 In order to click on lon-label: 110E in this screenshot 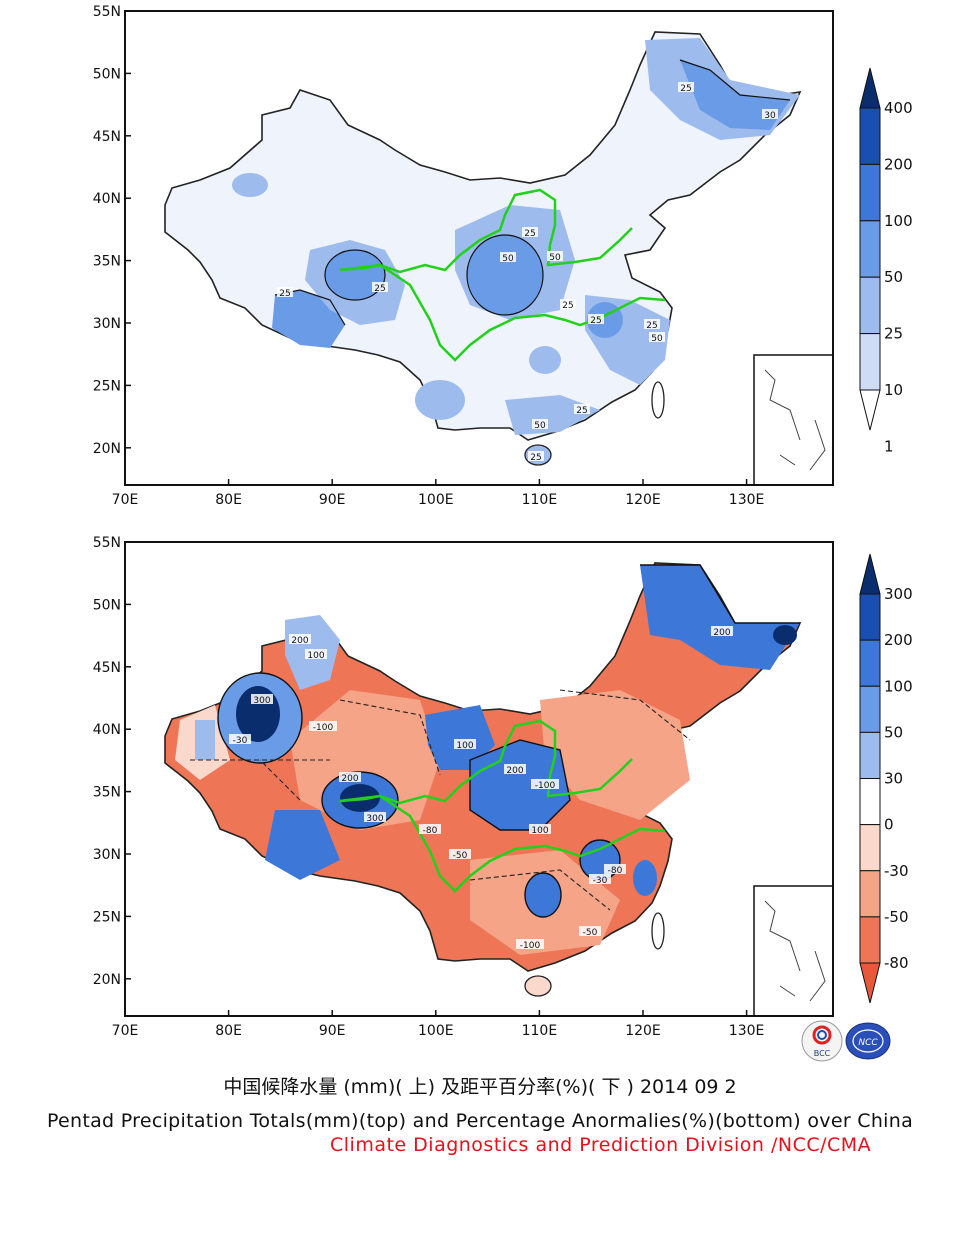, I will do `click(540, 500)`.